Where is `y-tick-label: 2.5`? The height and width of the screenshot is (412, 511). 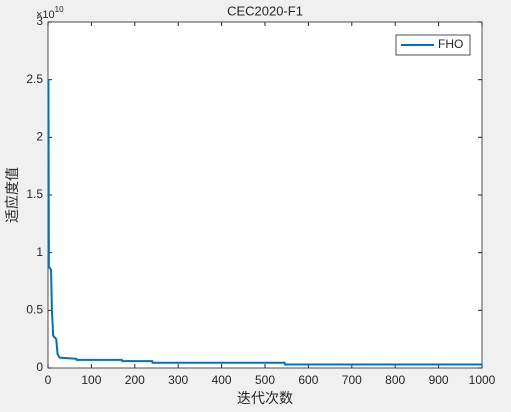 y-tick-label: 2.5 is located at coordinates (34, 79).